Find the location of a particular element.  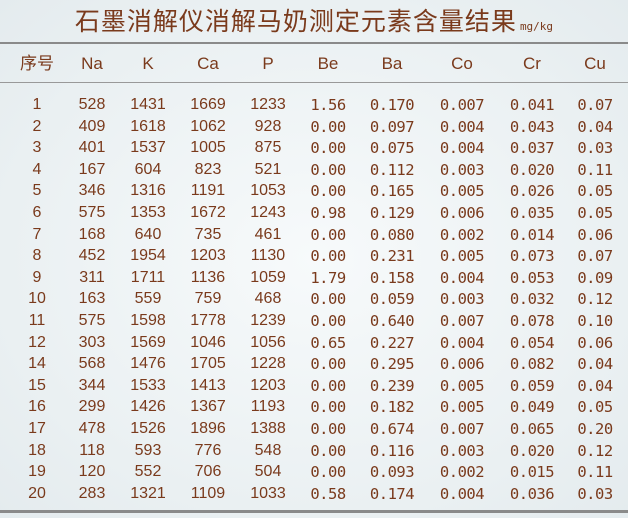

table-cell: 1537 is located at coordinates (148, 148).